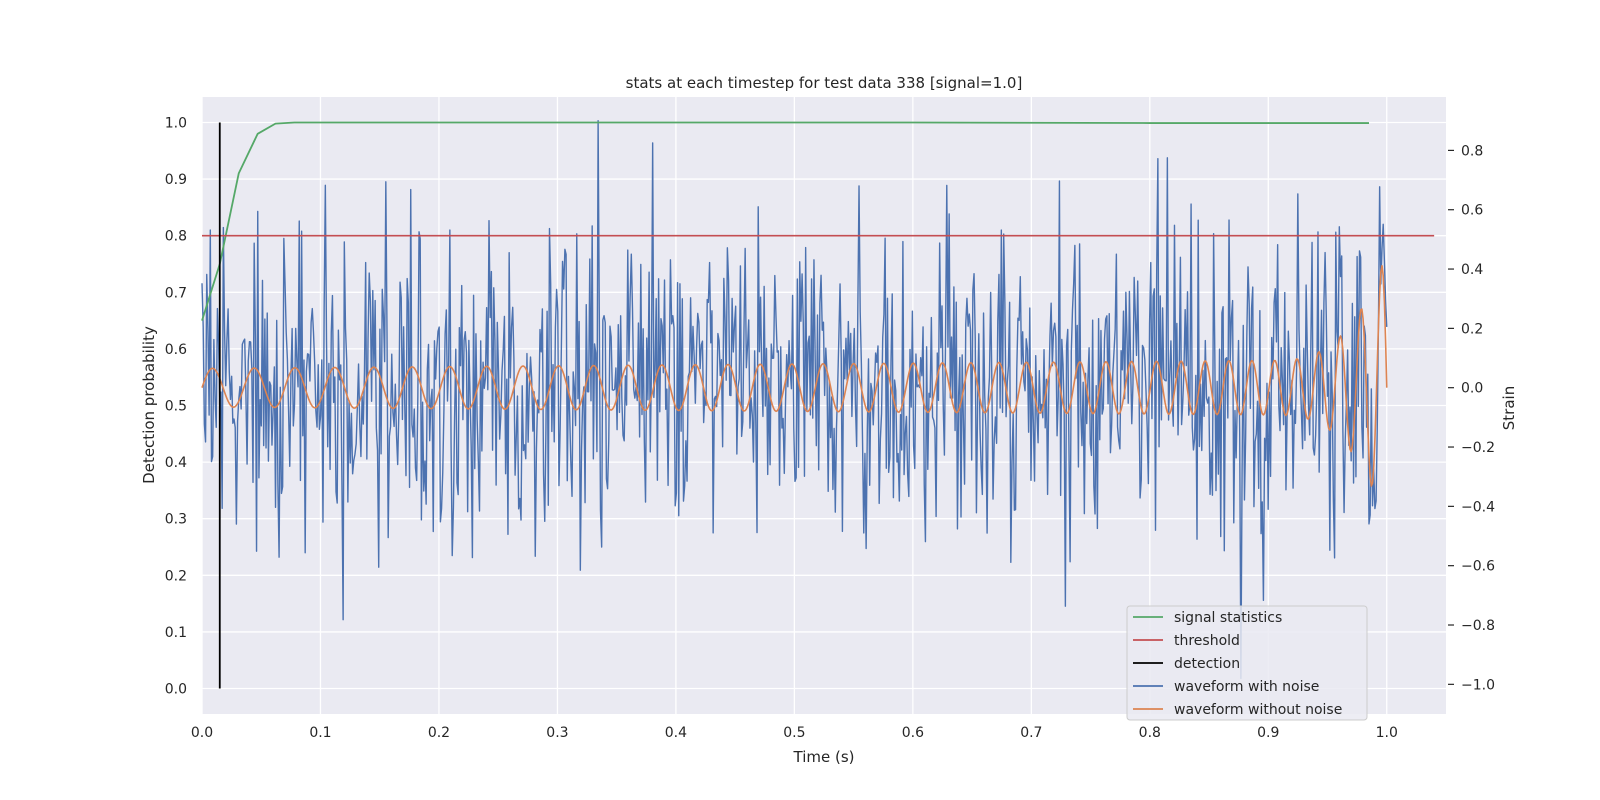  I want to click on x-tick-label: 0.6, so click(913, 733).